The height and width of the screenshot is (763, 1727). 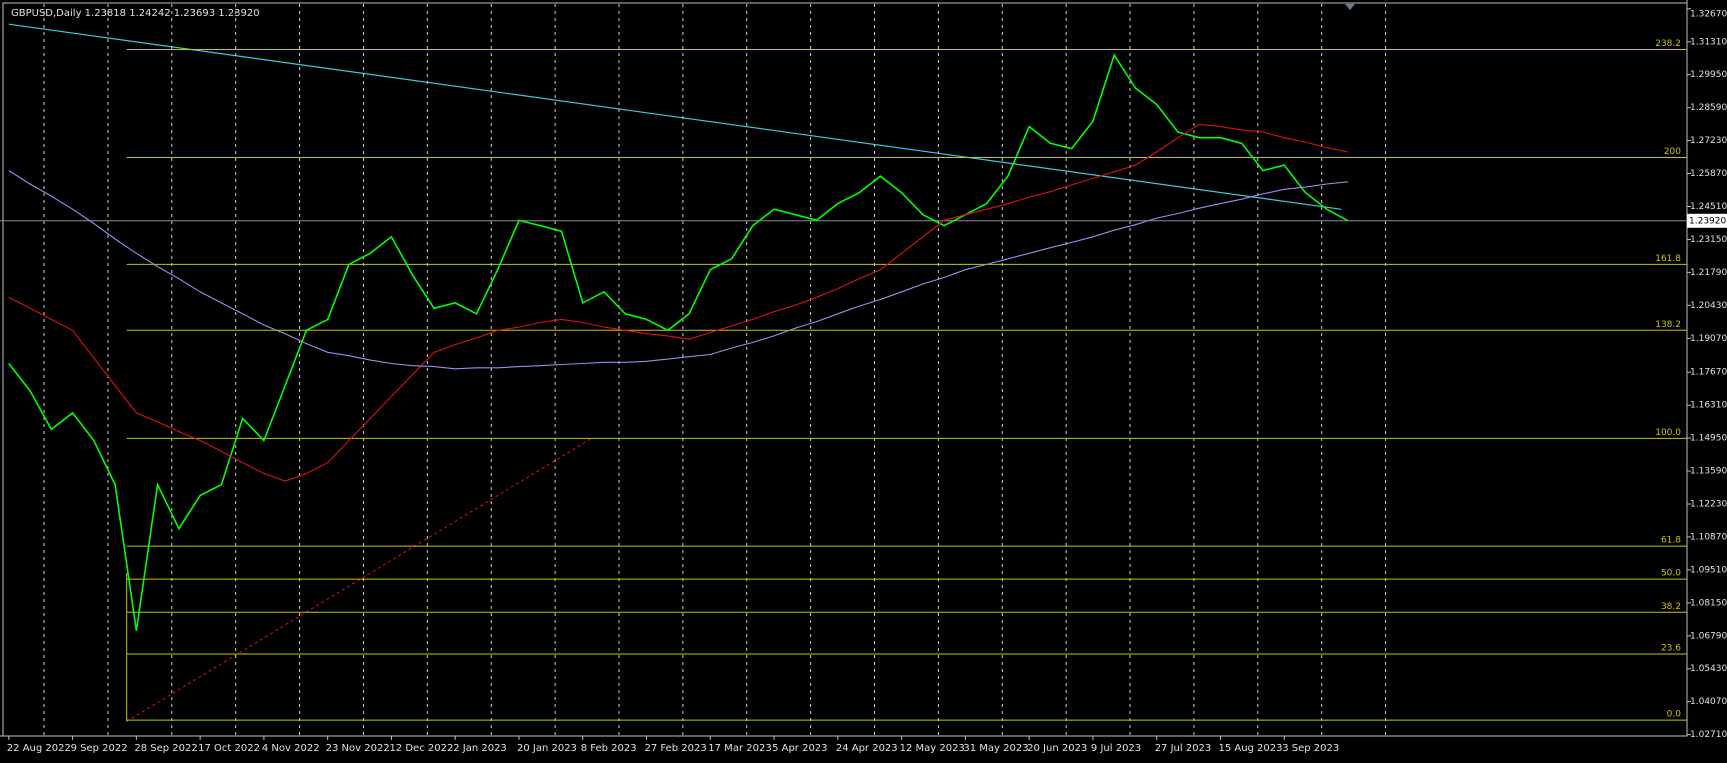 What do you see at coordinates (739, 748) in the screenshot?
I see `x-tick-label: 17 Mar 2023` at bounding box center [739, 748].